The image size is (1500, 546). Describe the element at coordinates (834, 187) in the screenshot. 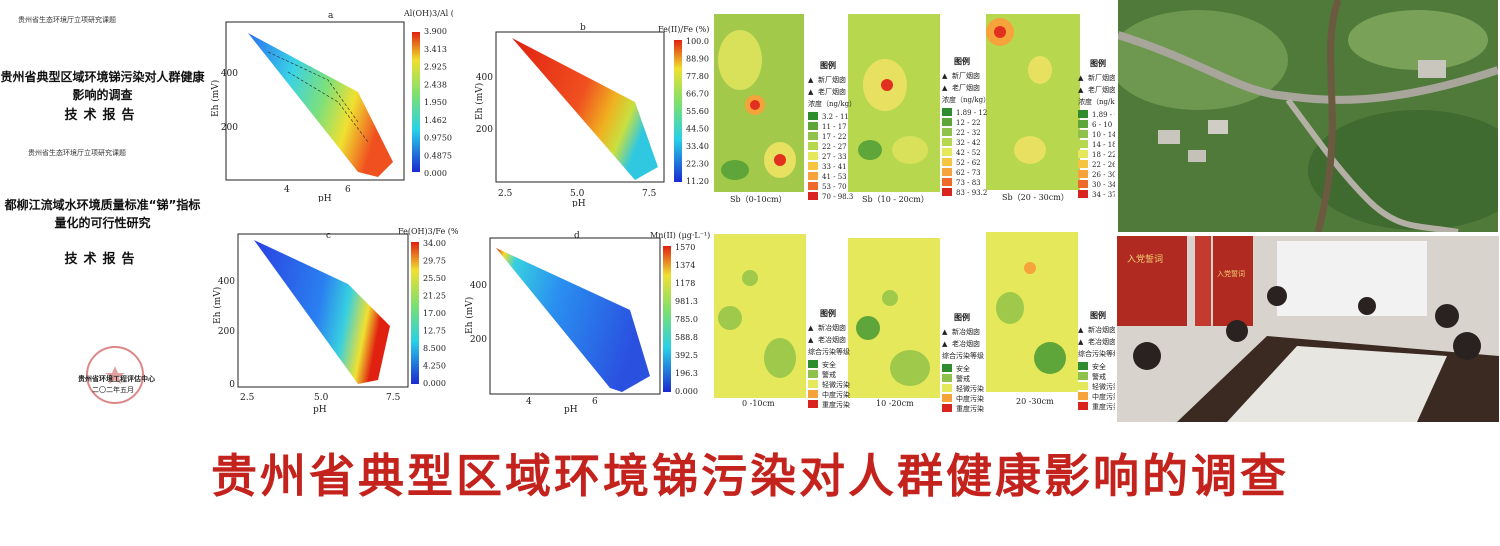

I see `legend-class: 53 - 70` at that location.